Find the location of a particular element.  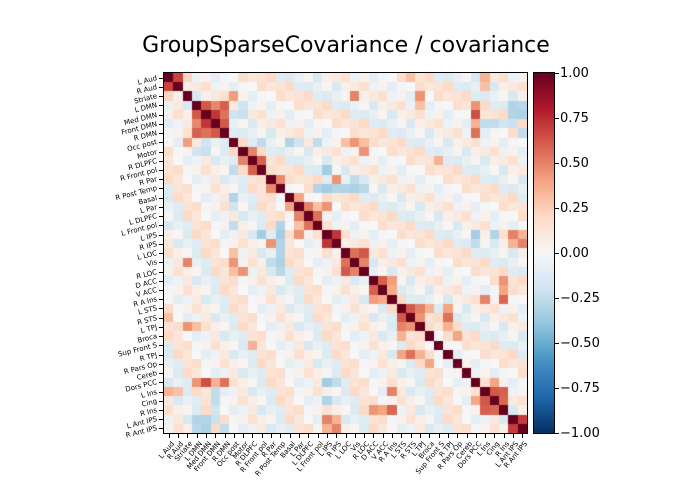

colorbar-tick-label: 0.00 is located at coordinates (574, 253).